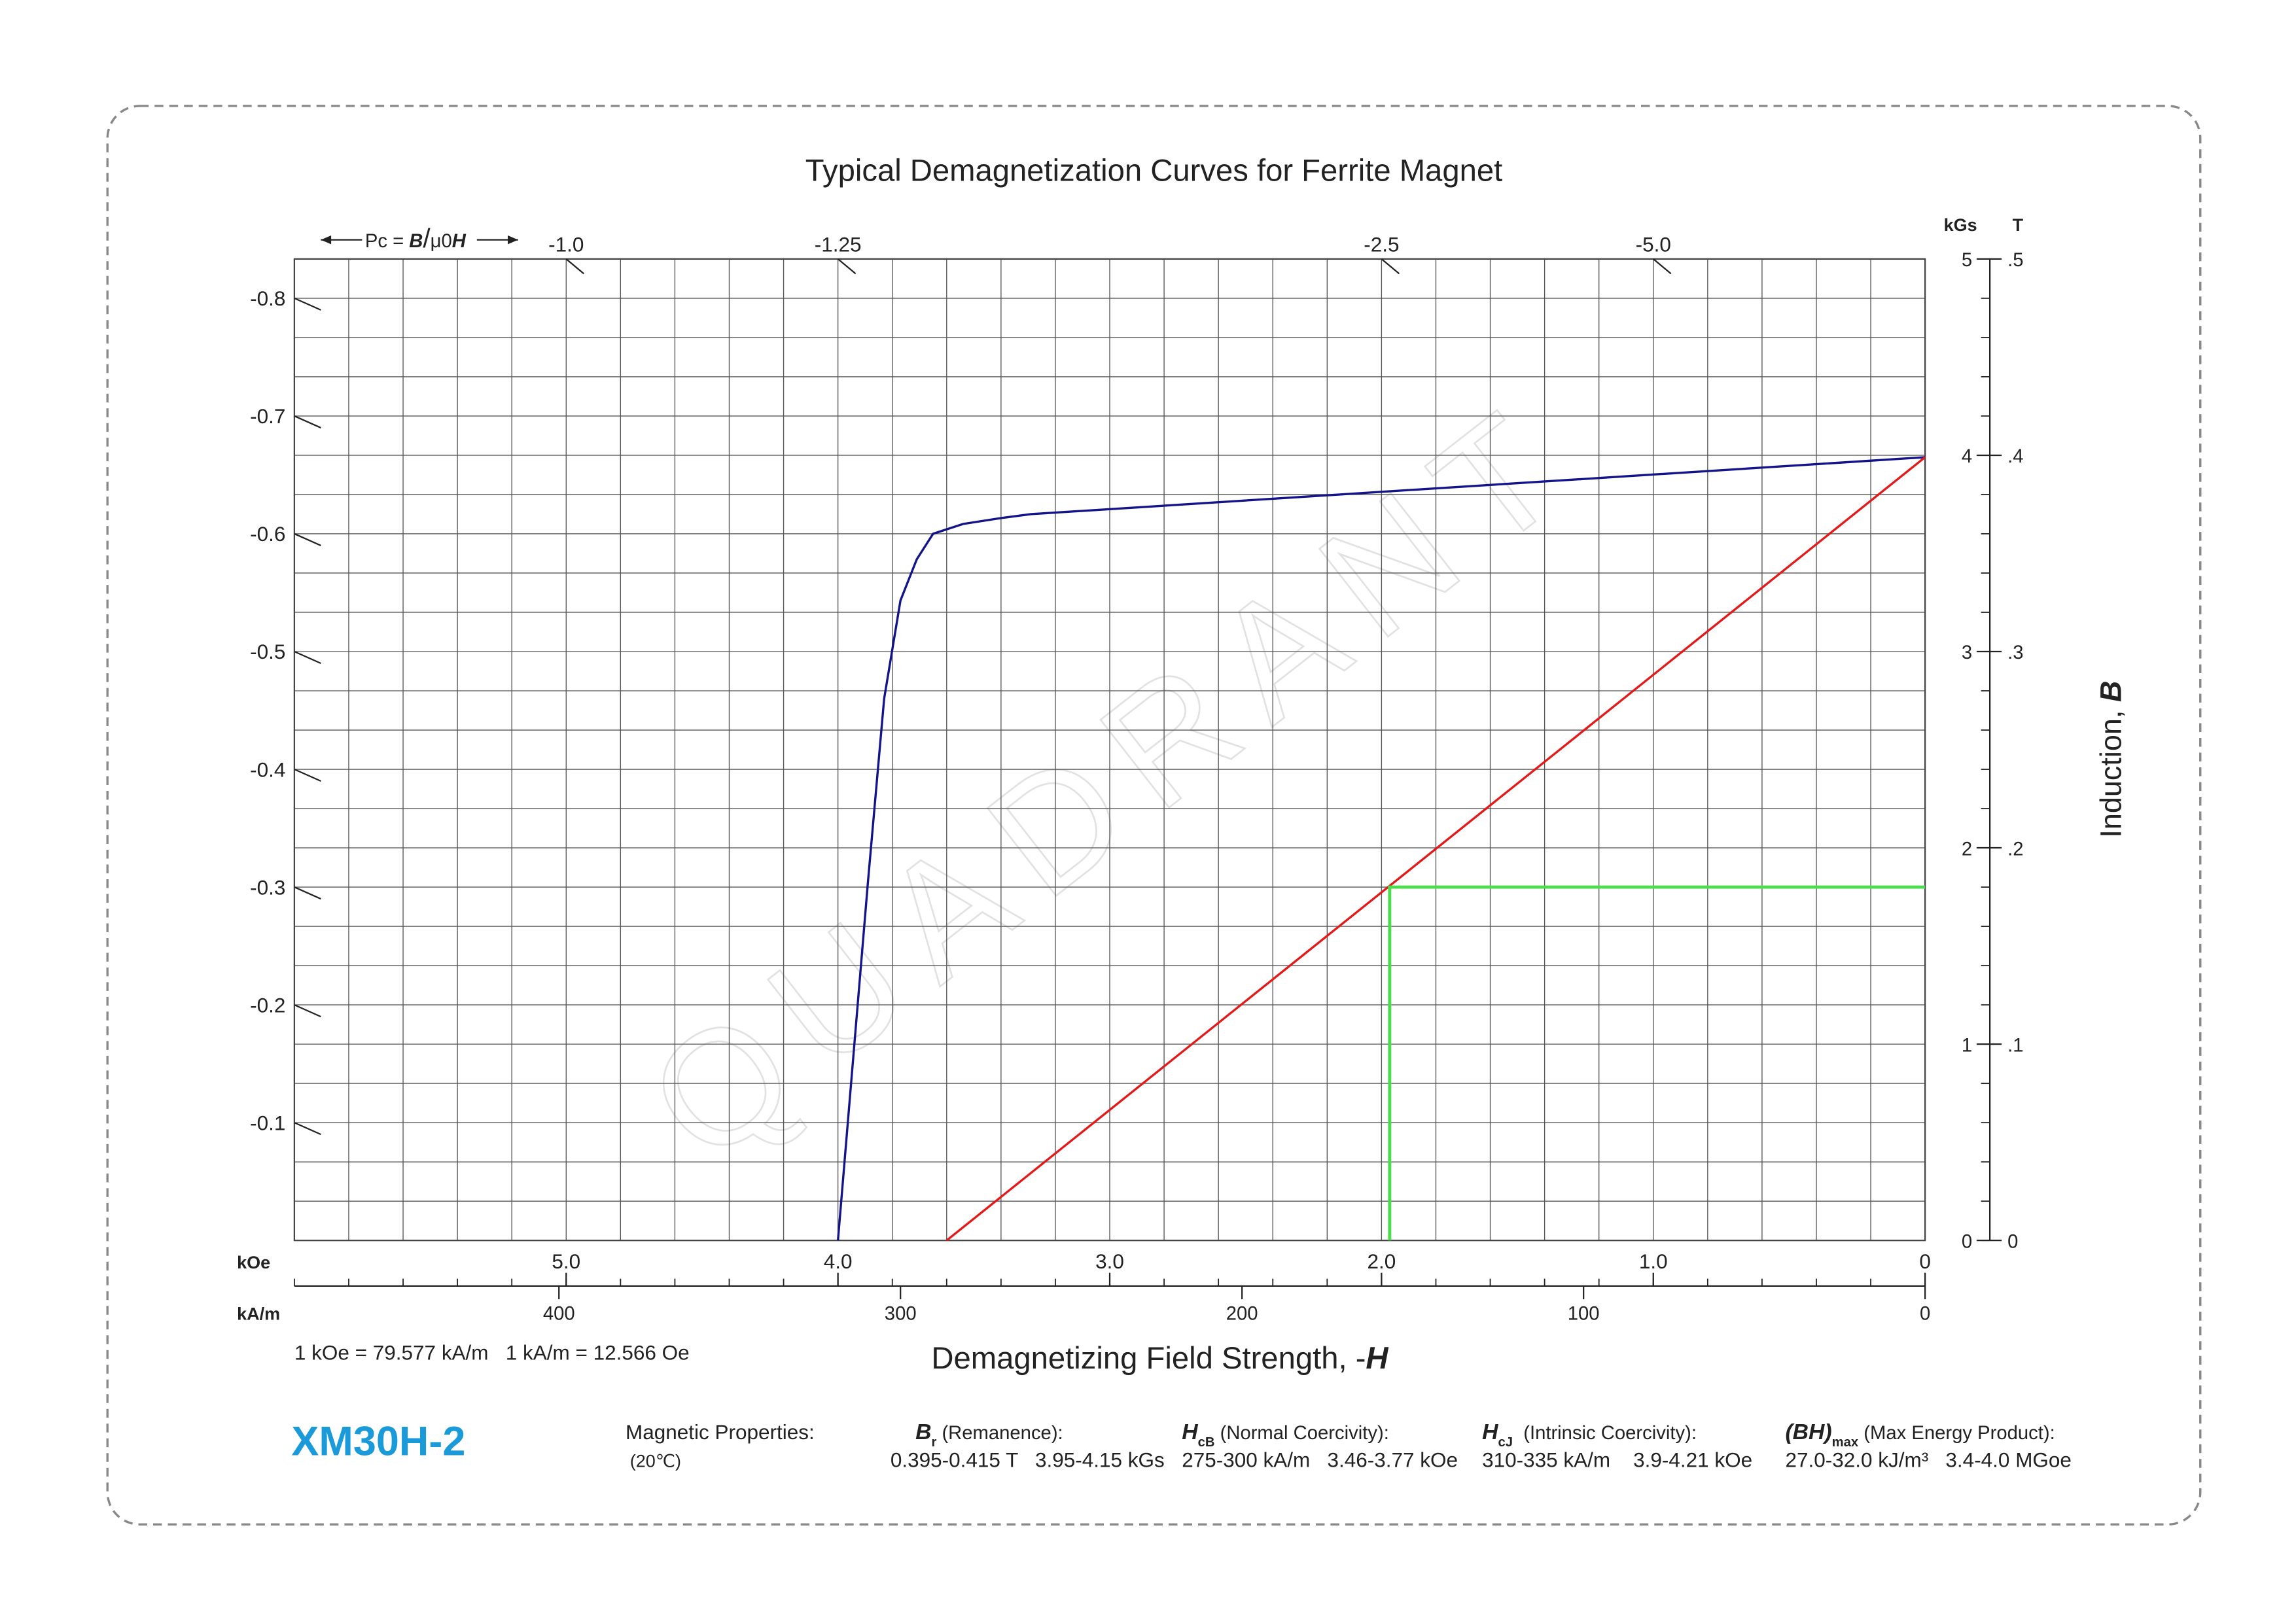  What do you see at coordinates (1109, 1261) in the screenshot?
I see `x-tick-label: 3.0` at bounding box center [1109, 1261].